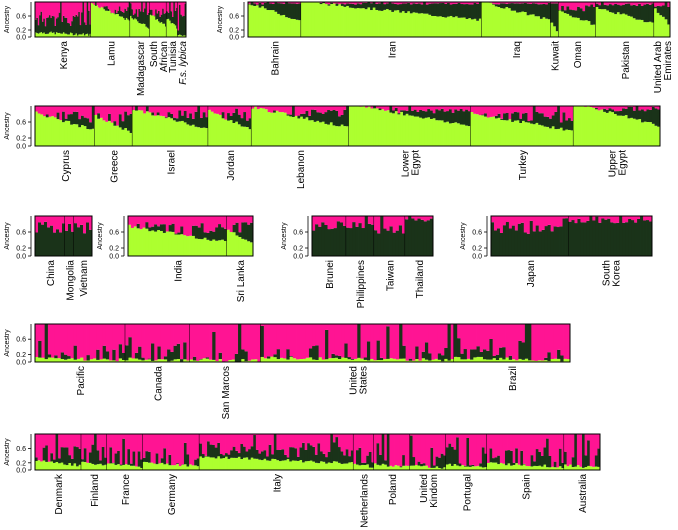 Image resolution: width=678 pixels, height=530 pixels. I want to click on panel-border, so click(372, 236).